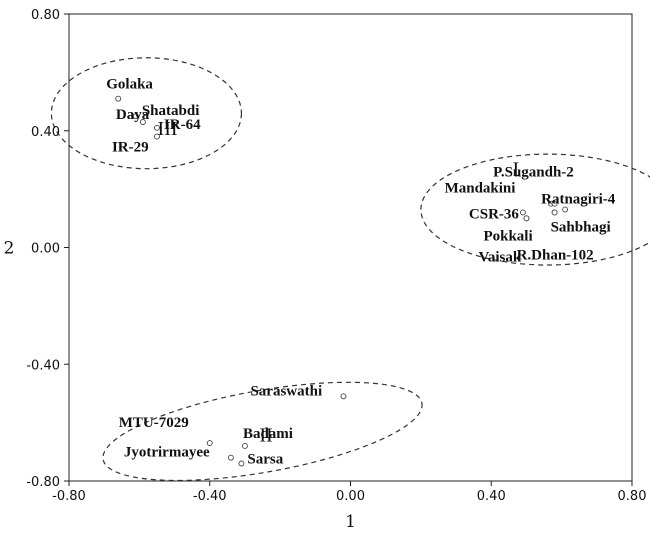 This screenshot has height=535, width=650. I want to click on point-label: P.Sugandh-2, so click(533, 173).